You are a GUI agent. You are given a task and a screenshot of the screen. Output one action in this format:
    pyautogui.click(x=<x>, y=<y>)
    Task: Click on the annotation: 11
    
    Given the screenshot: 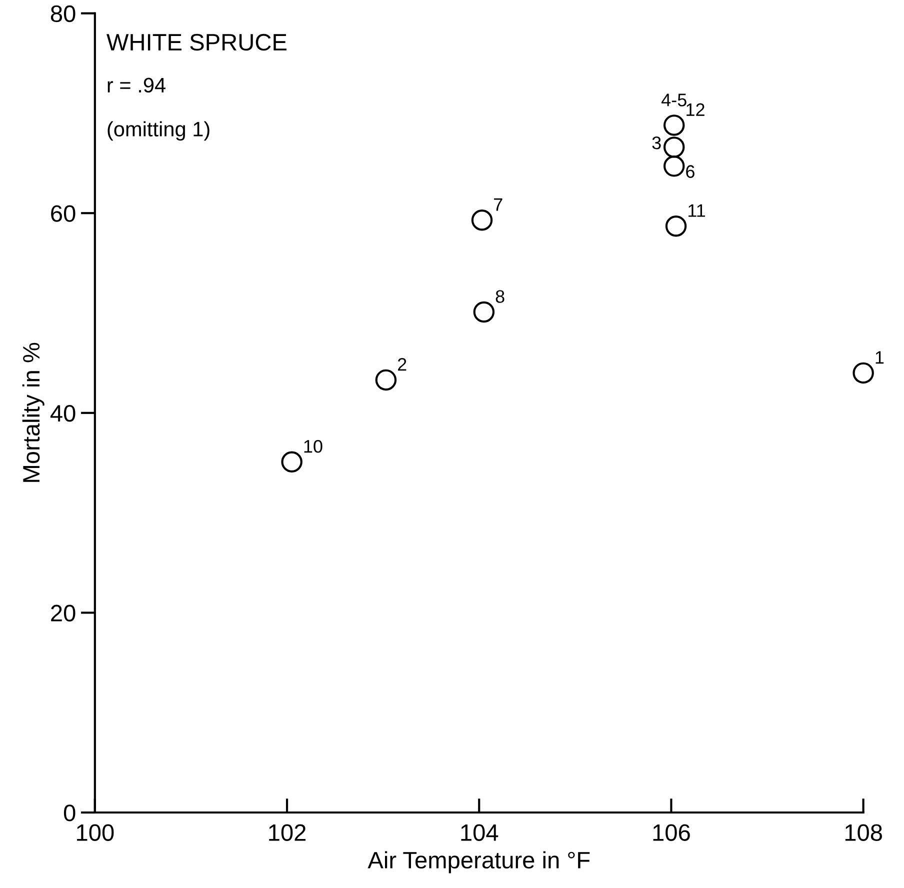 What is the action you would take?
    pyautogui.click(x=697, y=210)
    